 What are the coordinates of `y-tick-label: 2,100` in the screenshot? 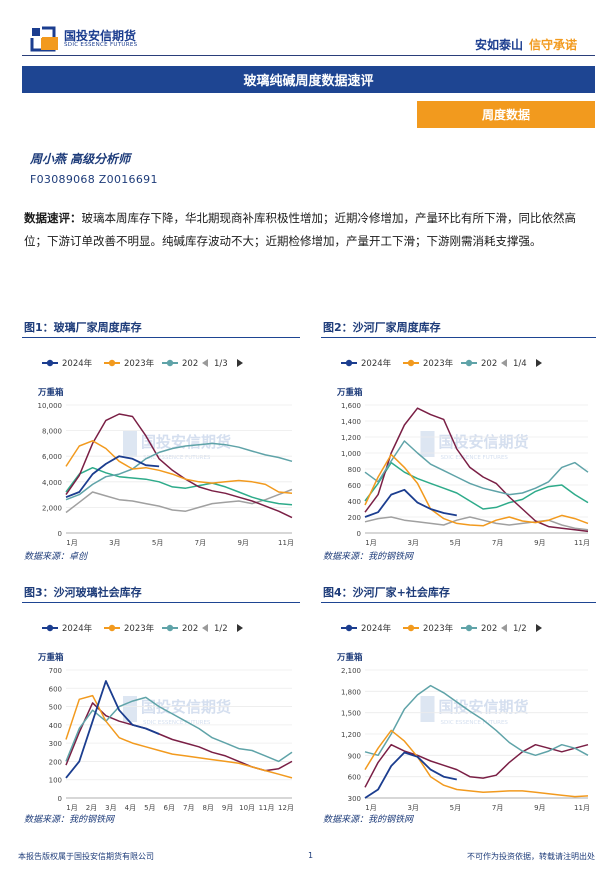 It's located at (351, 671).